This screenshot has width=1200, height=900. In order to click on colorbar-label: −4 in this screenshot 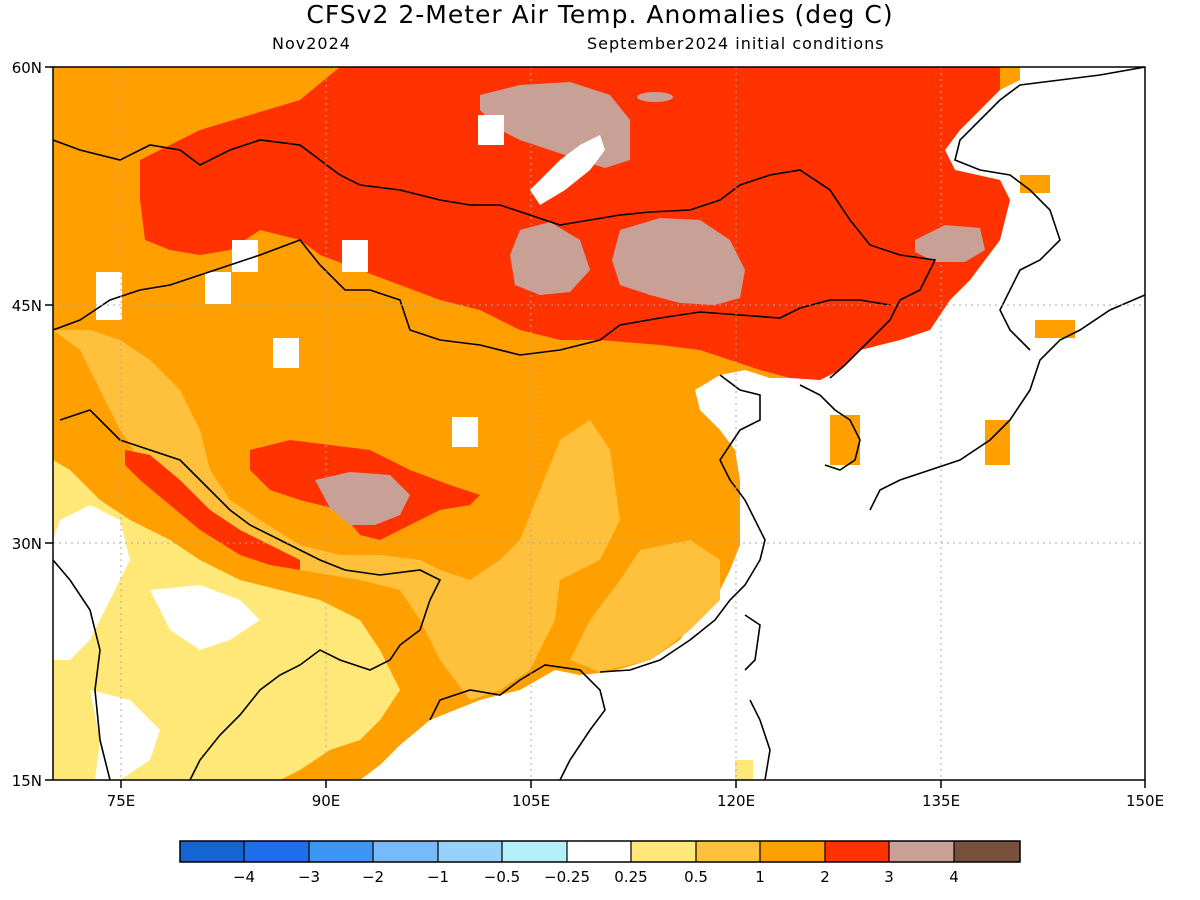, I will do `click(244, 877)`.